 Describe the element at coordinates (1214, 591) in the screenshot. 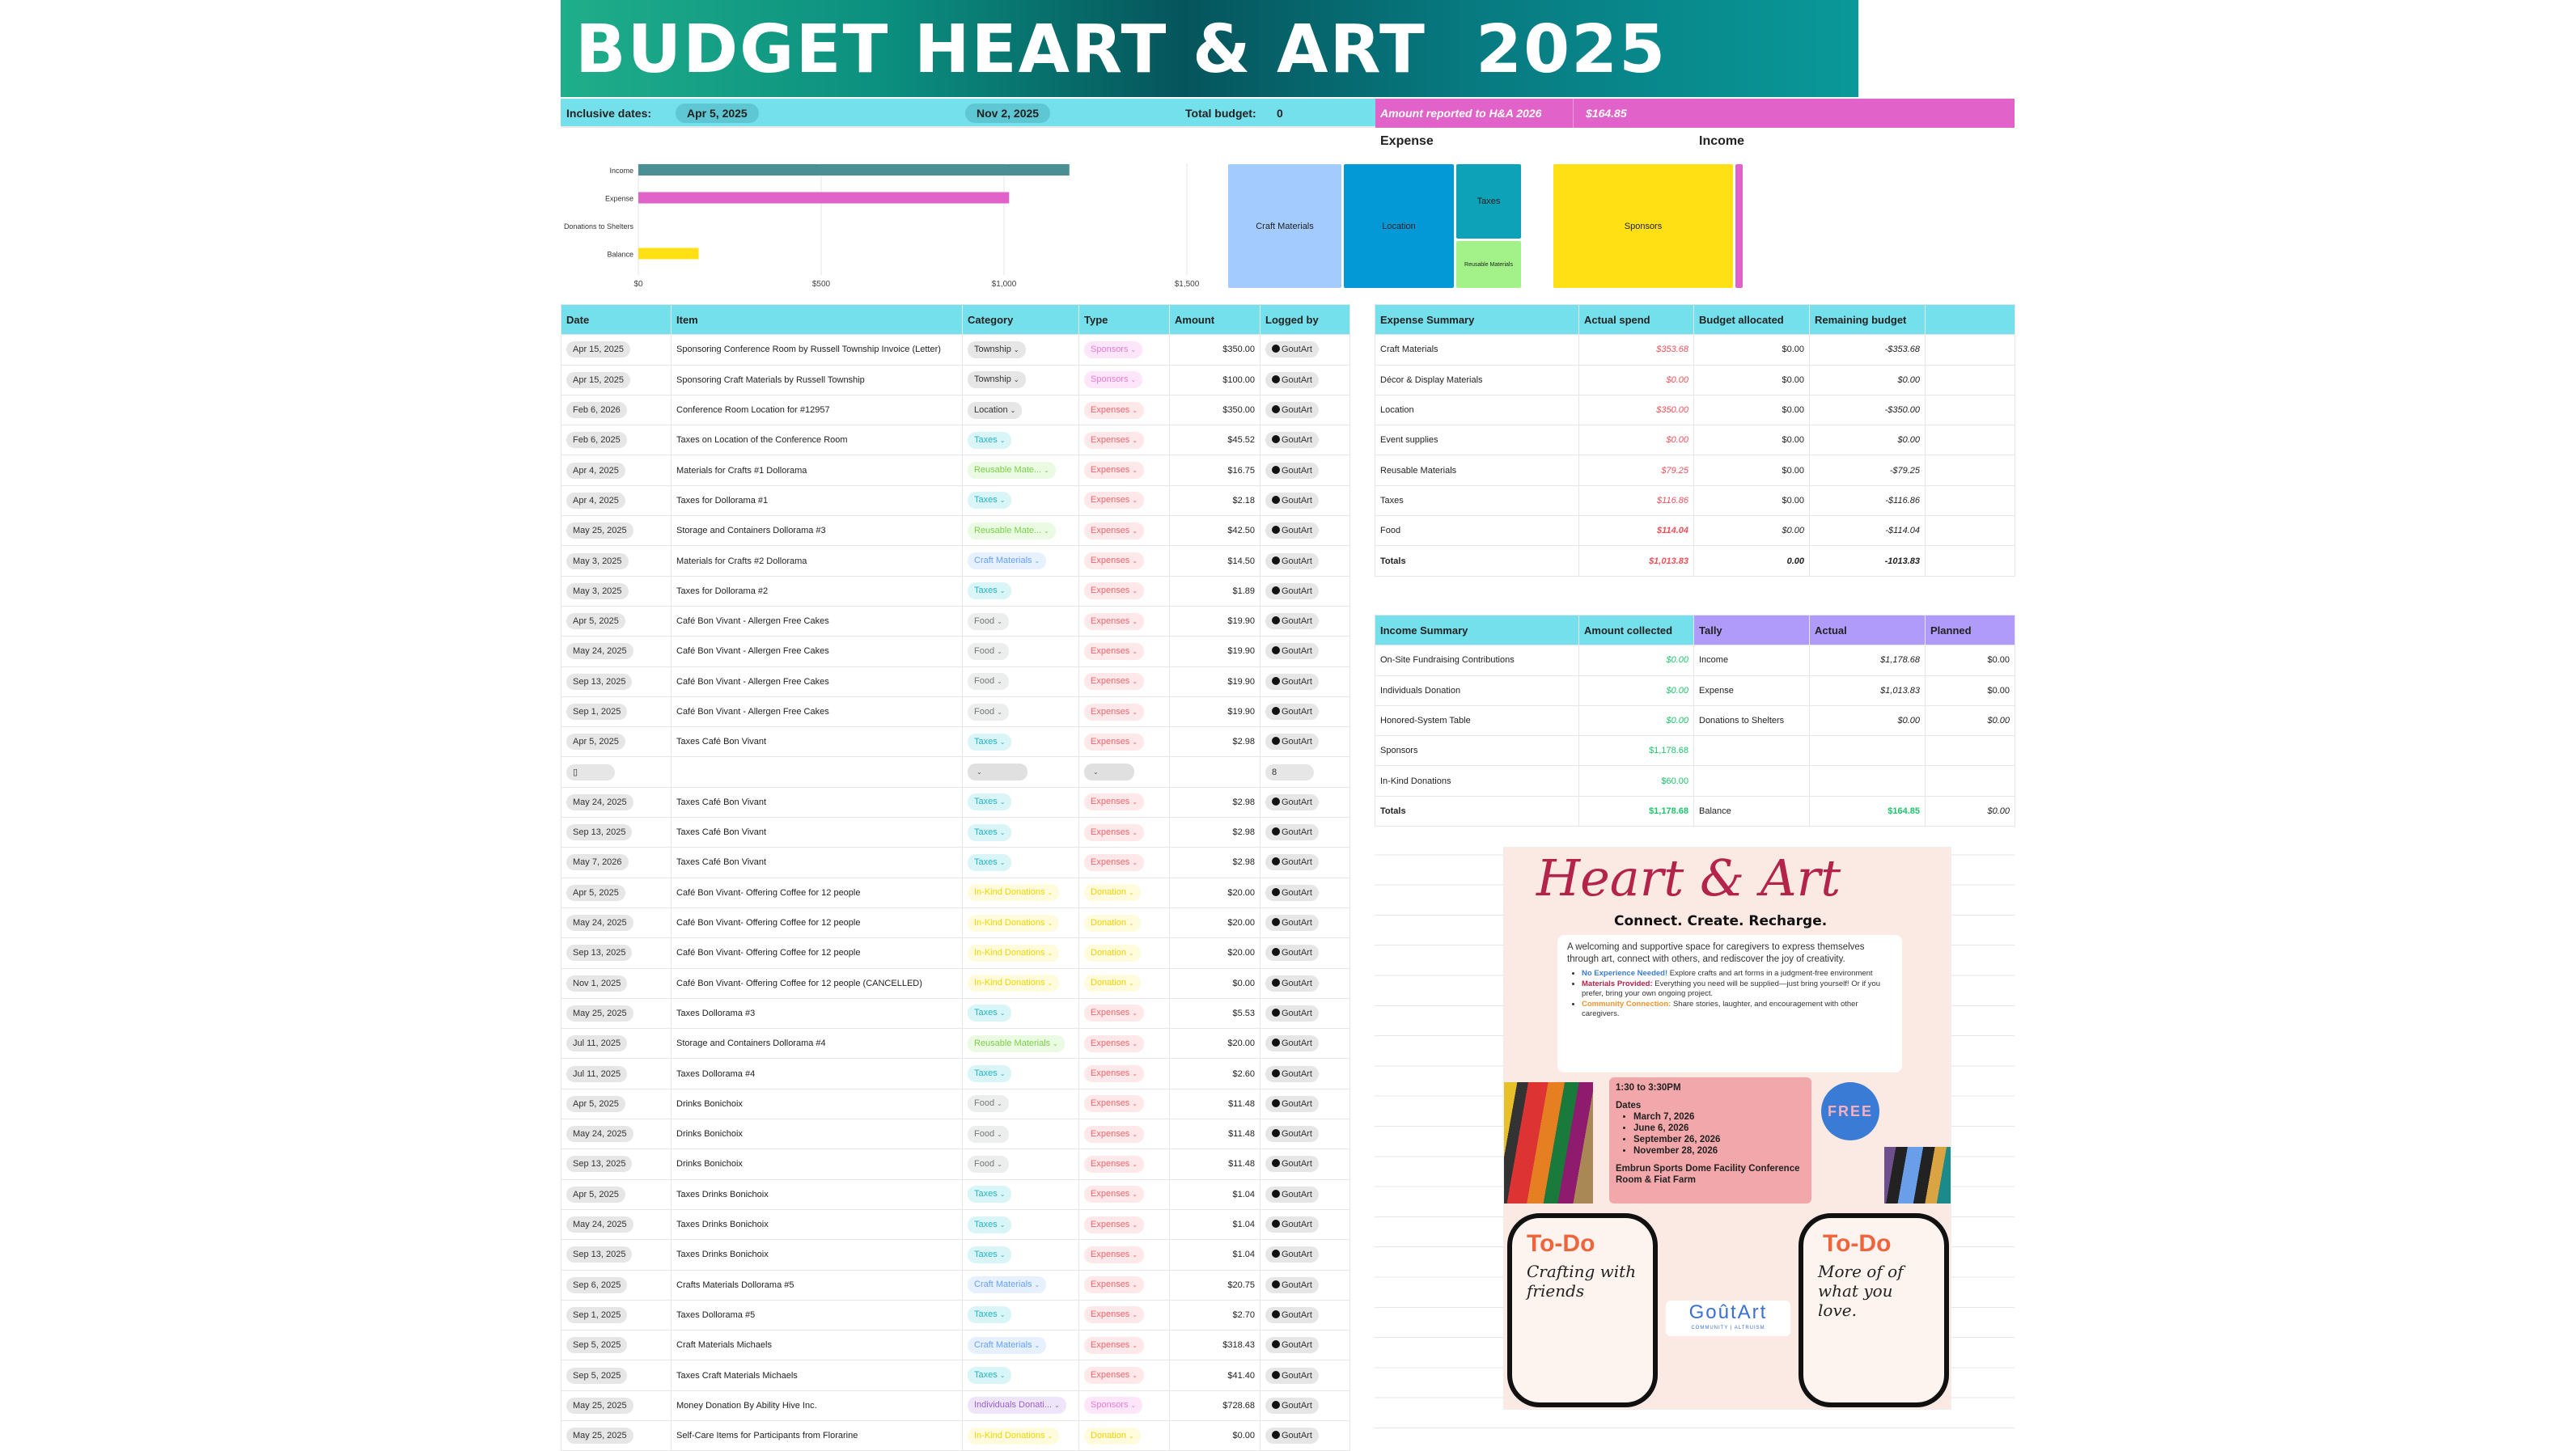

I see `amount-cell: $1.89` at that location.